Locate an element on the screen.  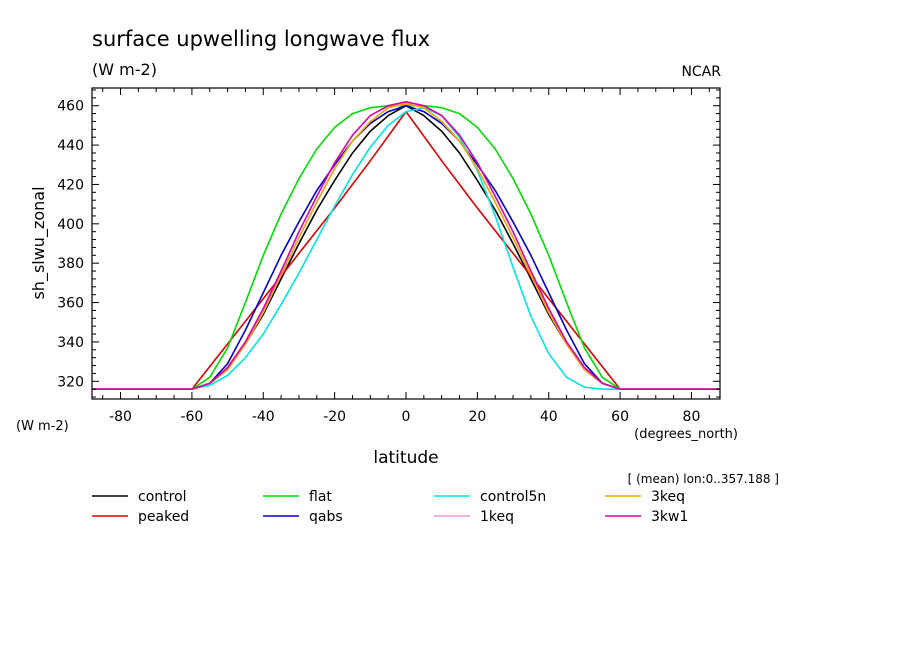
y-tick-label: 400 is located at coordinates (70, 225).